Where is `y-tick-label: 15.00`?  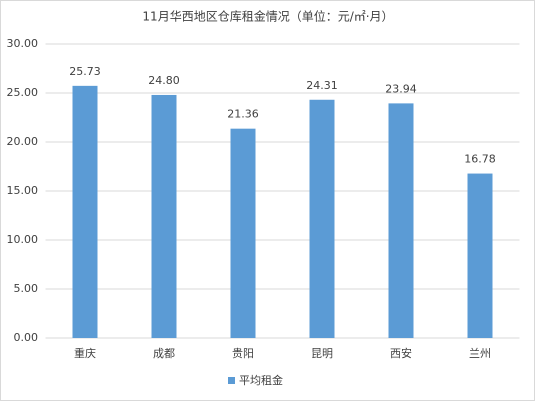
y-tick-label: 15.00 is located at coordinates (23, 190).